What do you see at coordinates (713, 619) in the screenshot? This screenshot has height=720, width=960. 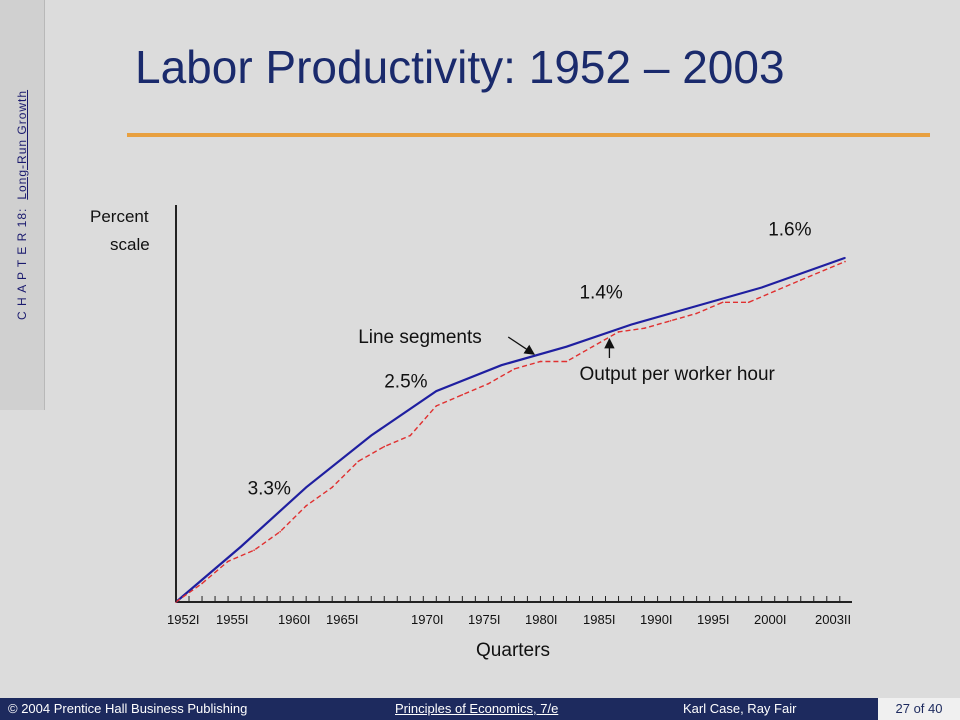 I see `x-tick-label: 1995I` at bounding box center [713, 619].